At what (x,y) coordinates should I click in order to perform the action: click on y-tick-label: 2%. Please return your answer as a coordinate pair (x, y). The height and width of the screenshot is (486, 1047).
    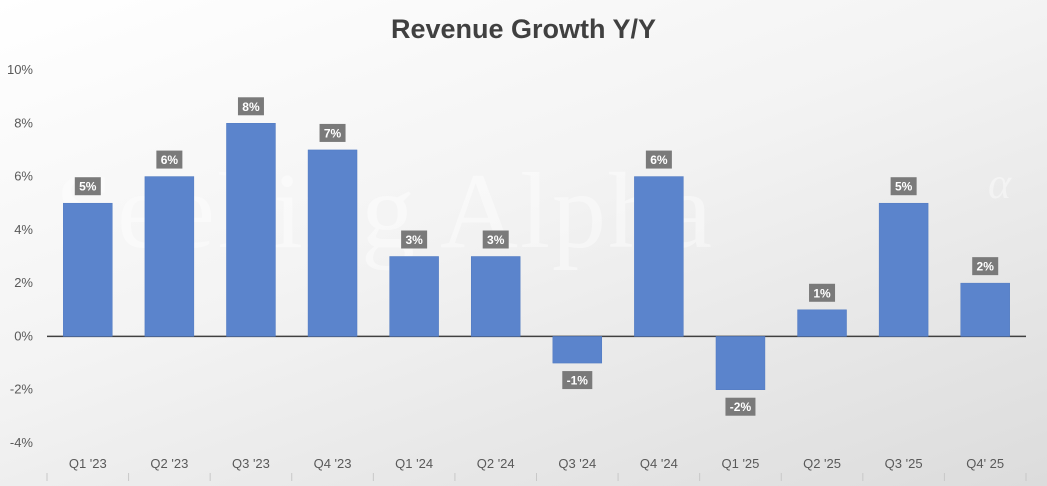
    Looking at the image, I should click on (23, 282).